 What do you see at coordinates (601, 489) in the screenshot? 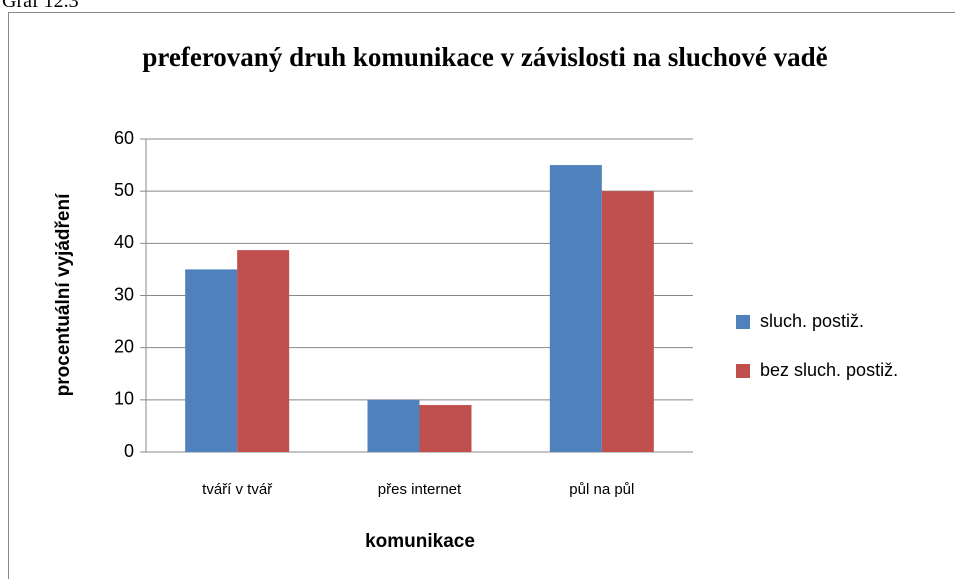
I see `x-tick-label: půl na půl` at bounding box center [601, 489].